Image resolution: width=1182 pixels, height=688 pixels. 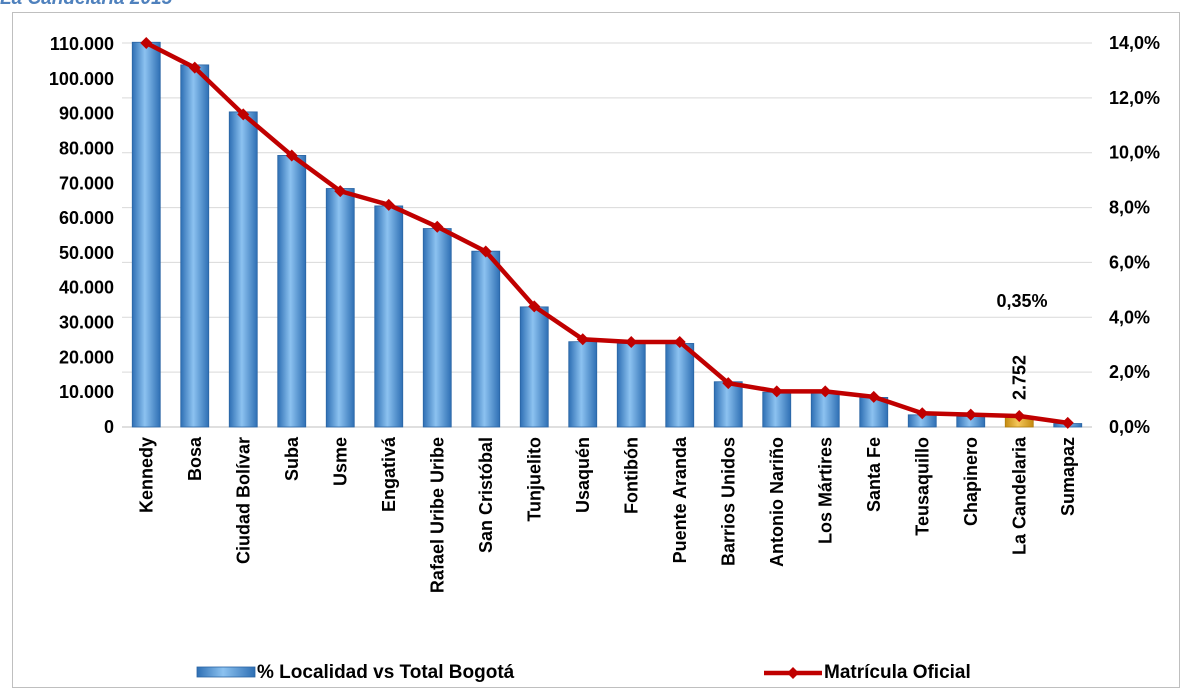 I want to click on category-label: Chapinero, so click(x=971, y=481).